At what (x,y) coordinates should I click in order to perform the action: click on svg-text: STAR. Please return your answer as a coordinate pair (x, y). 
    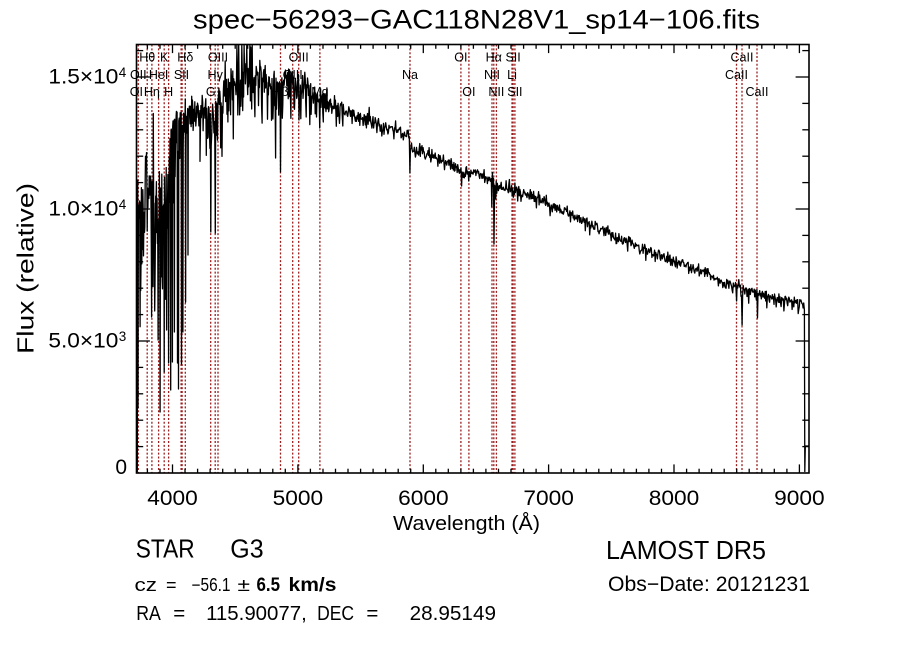
    Looking at the image, I should click on (165, 549).